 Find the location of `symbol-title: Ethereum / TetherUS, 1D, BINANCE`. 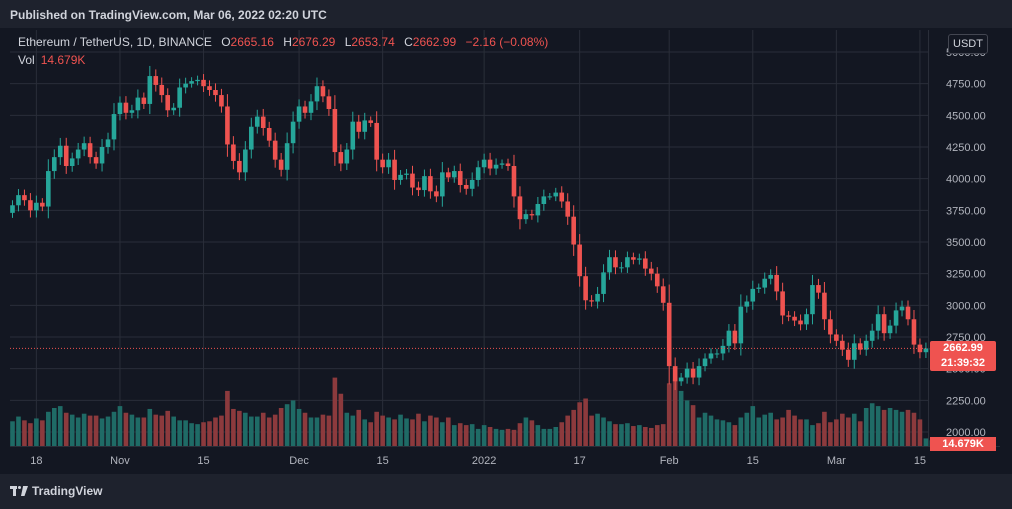

symbol-title: Ethereum / TetherUS, 1D, BINANCE is located at coordinates (115, 42).